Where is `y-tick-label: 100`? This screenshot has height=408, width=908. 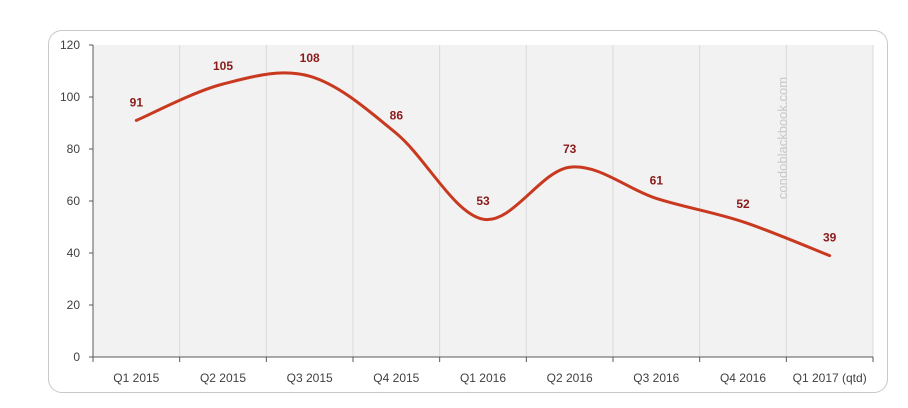
y-tick-label: 100 is located at coordinates (70, 97).